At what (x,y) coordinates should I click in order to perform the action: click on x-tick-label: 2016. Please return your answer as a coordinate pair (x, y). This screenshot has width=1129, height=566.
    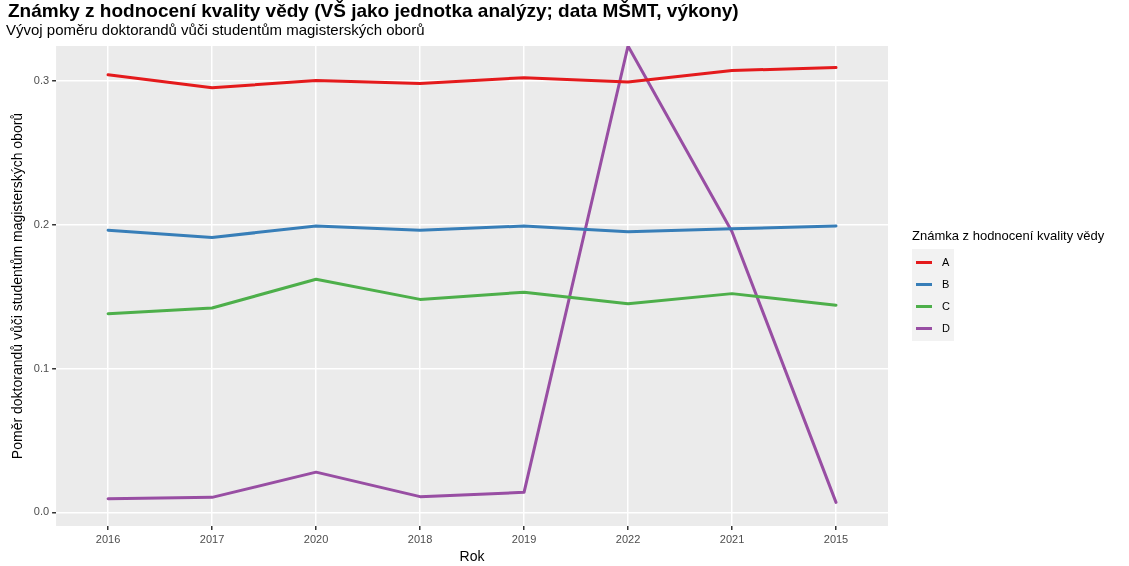
    Looking at the image, I should click on (108, 538).